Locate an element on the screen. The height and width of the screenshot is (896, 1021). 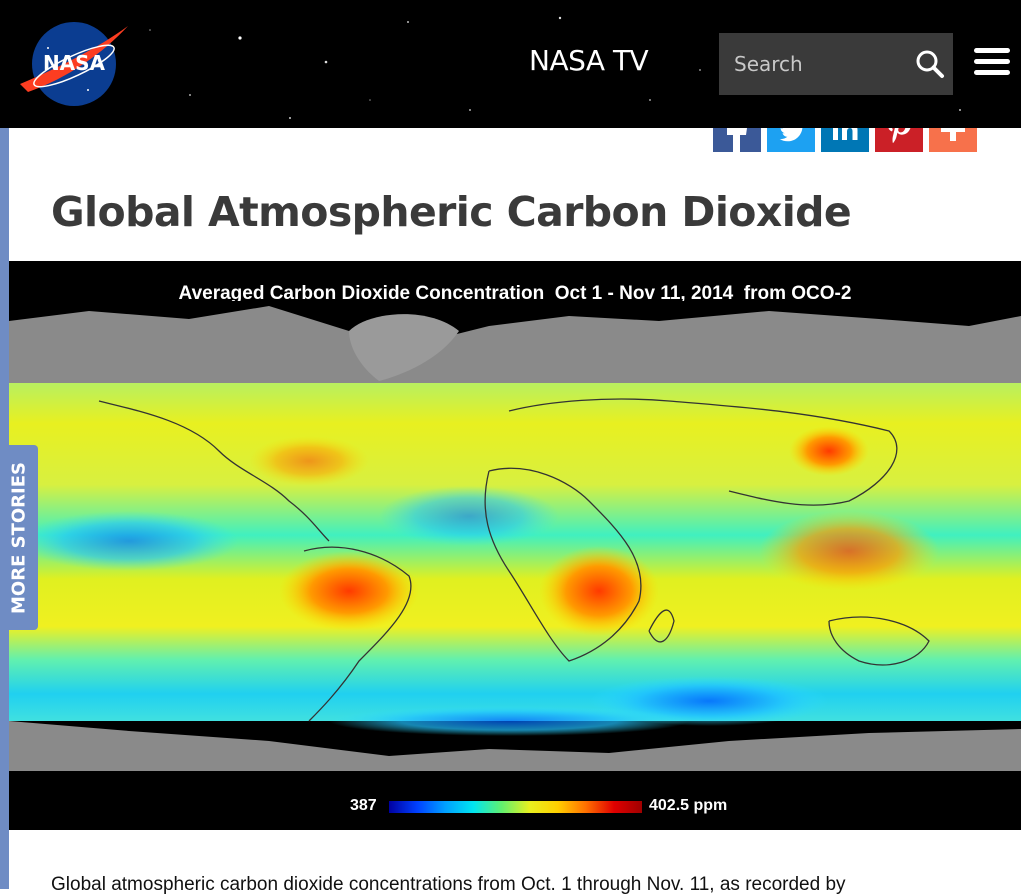
search-box is located at coordinates (836, 64).